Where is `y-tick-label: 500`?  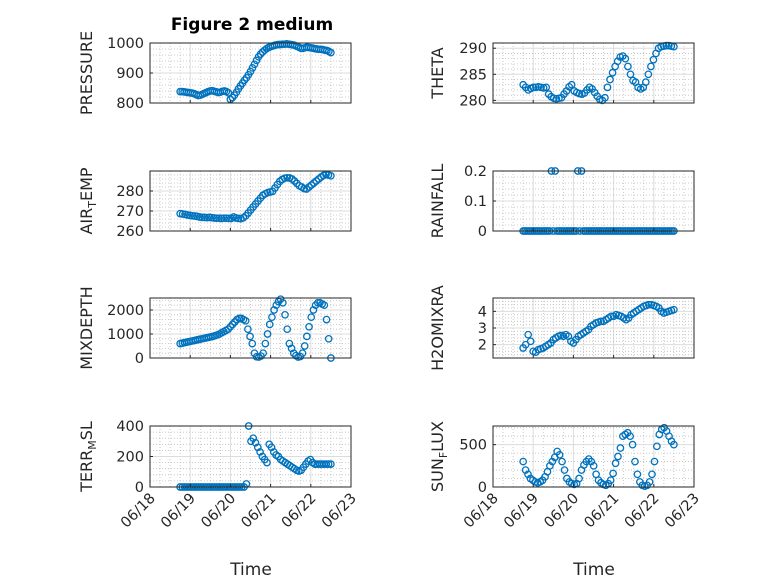 y-tick-label: 500 is located at coordinates (473, 446).